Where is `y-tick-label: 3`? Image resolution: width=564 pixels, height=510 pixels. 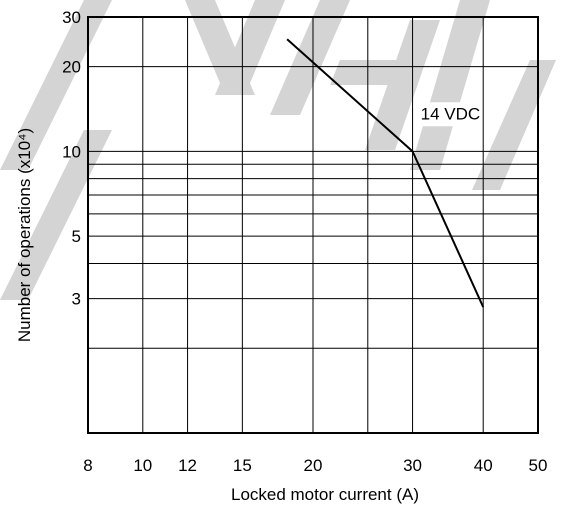 y-tick-label: 3 is located at coordinates (76, 299).